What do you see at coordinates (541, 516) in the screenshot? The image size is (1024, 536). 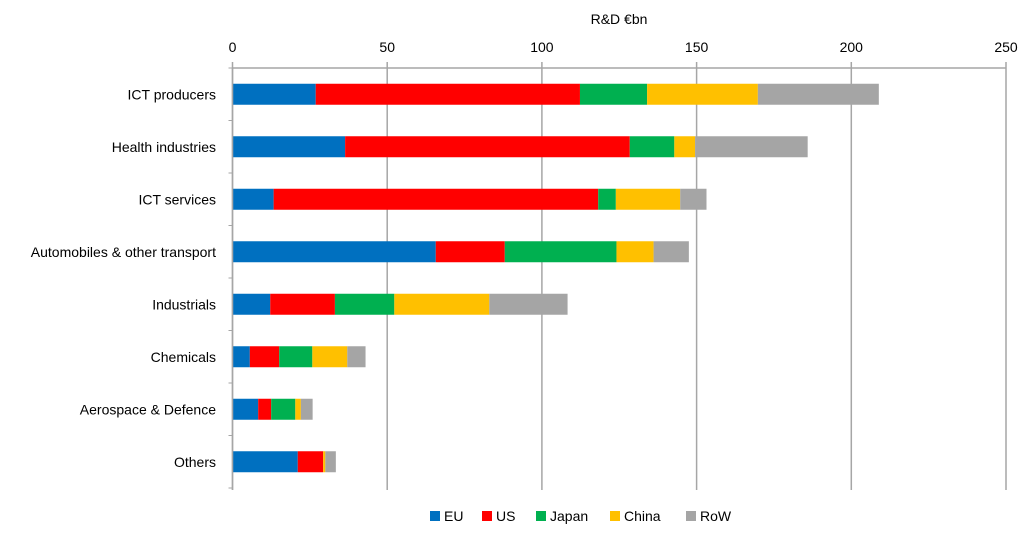 I see `legend-swatch-japan` at bounding box center [541, 516].